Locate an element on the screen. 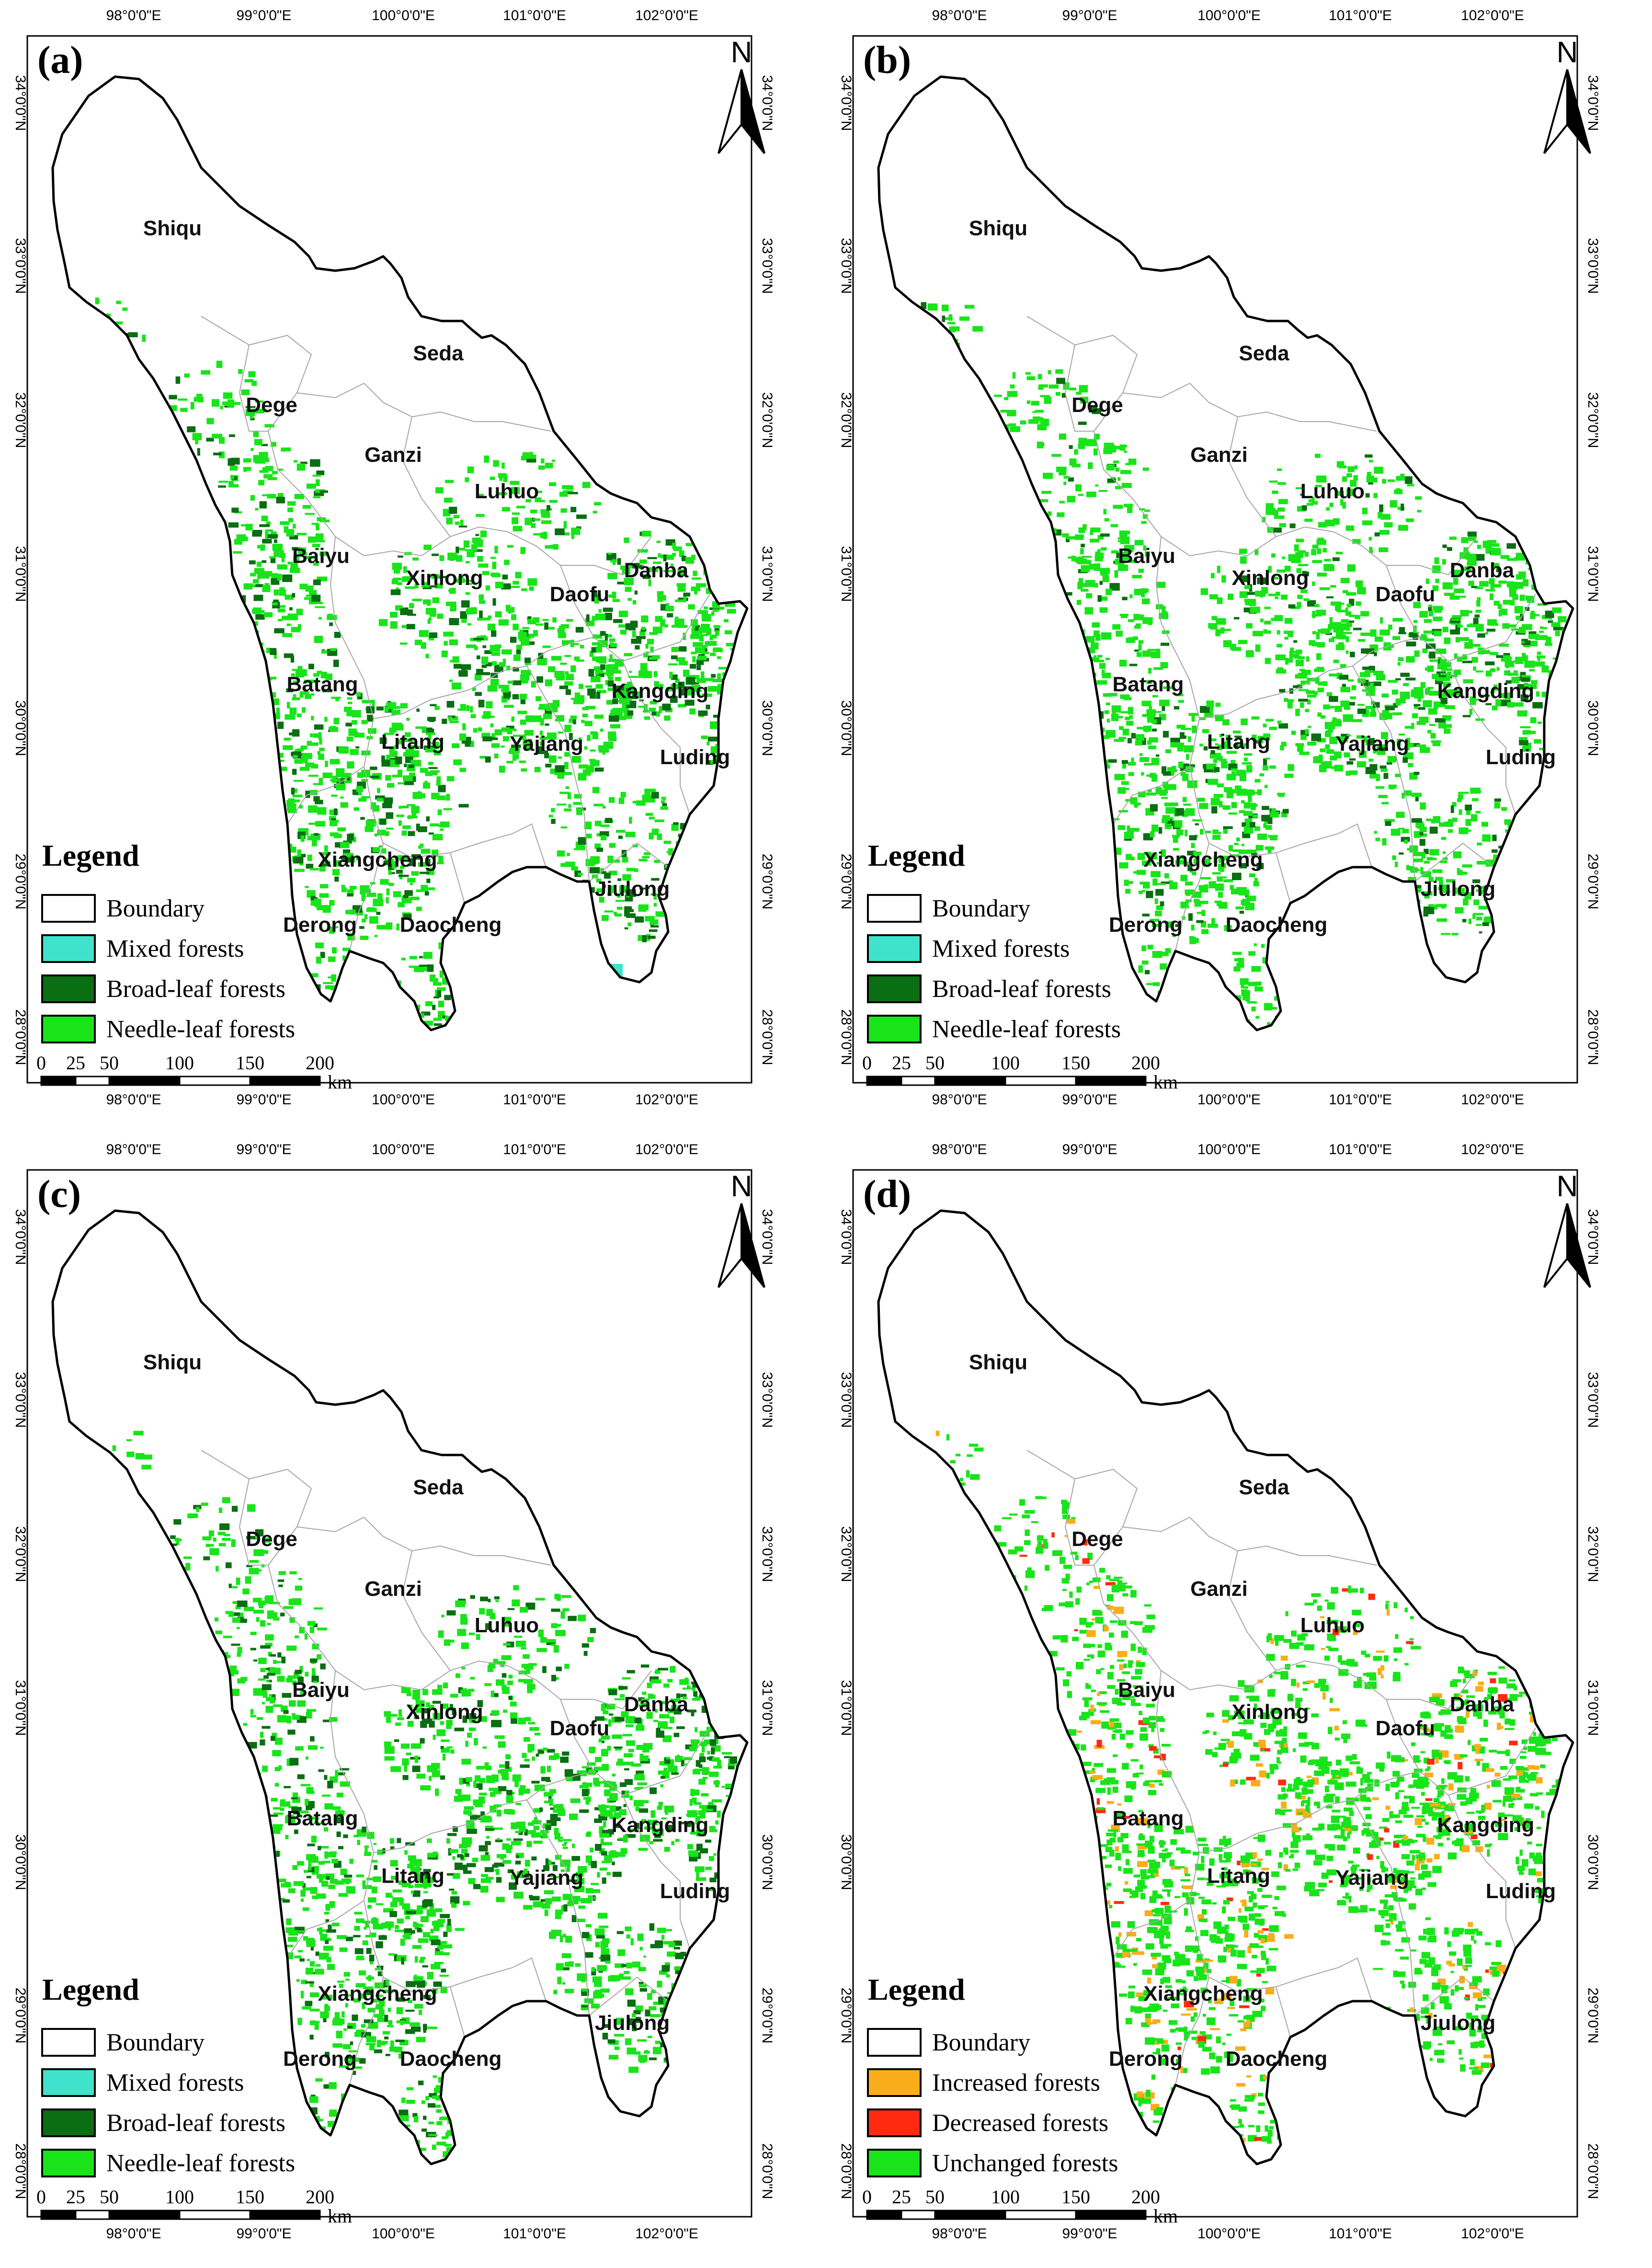 The height and width of the screenshot is (2268, 1652). lon-label-bottom-4: 102°0'0"E is located at coordinates (1492, 2234).